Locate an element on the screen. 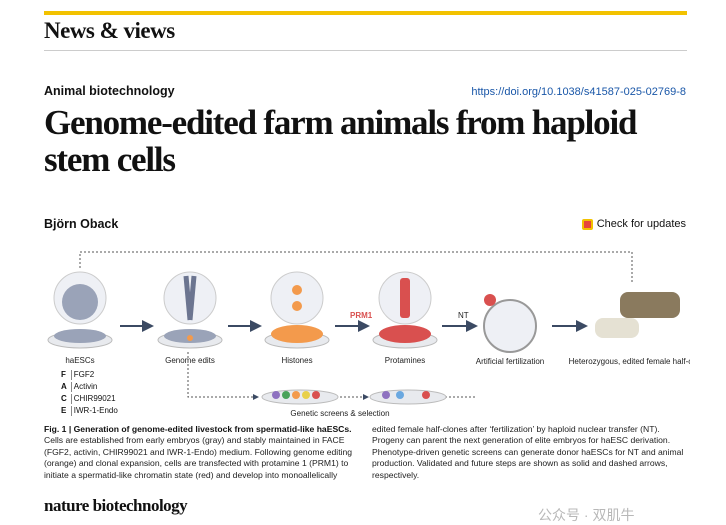 The image size is (726, 525). stage-label: haESCs is located at coordinates (79, 360).